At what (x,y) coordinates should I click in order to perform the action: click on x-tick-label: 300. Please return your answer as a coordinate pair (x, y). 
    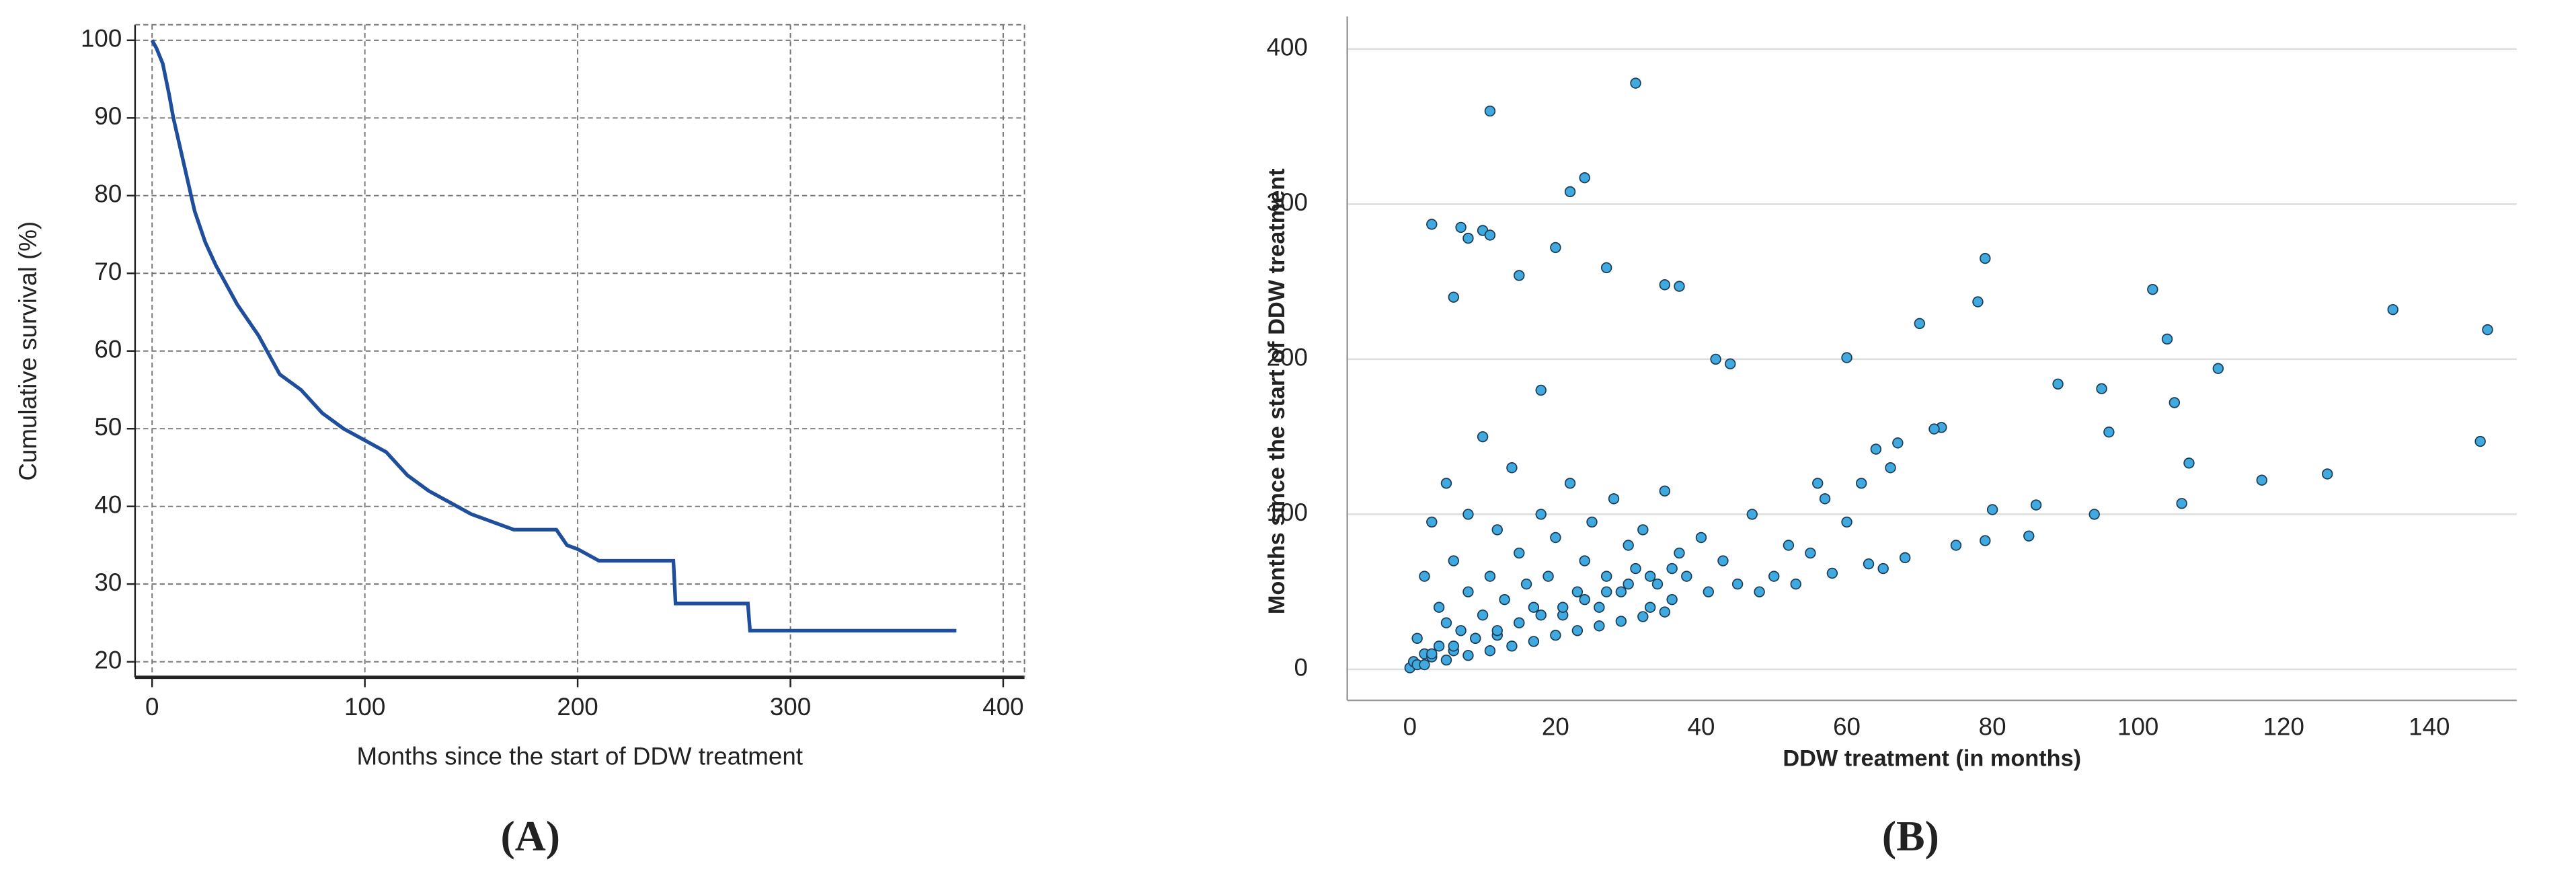
    Looking at the image, I should click on (790, 707).